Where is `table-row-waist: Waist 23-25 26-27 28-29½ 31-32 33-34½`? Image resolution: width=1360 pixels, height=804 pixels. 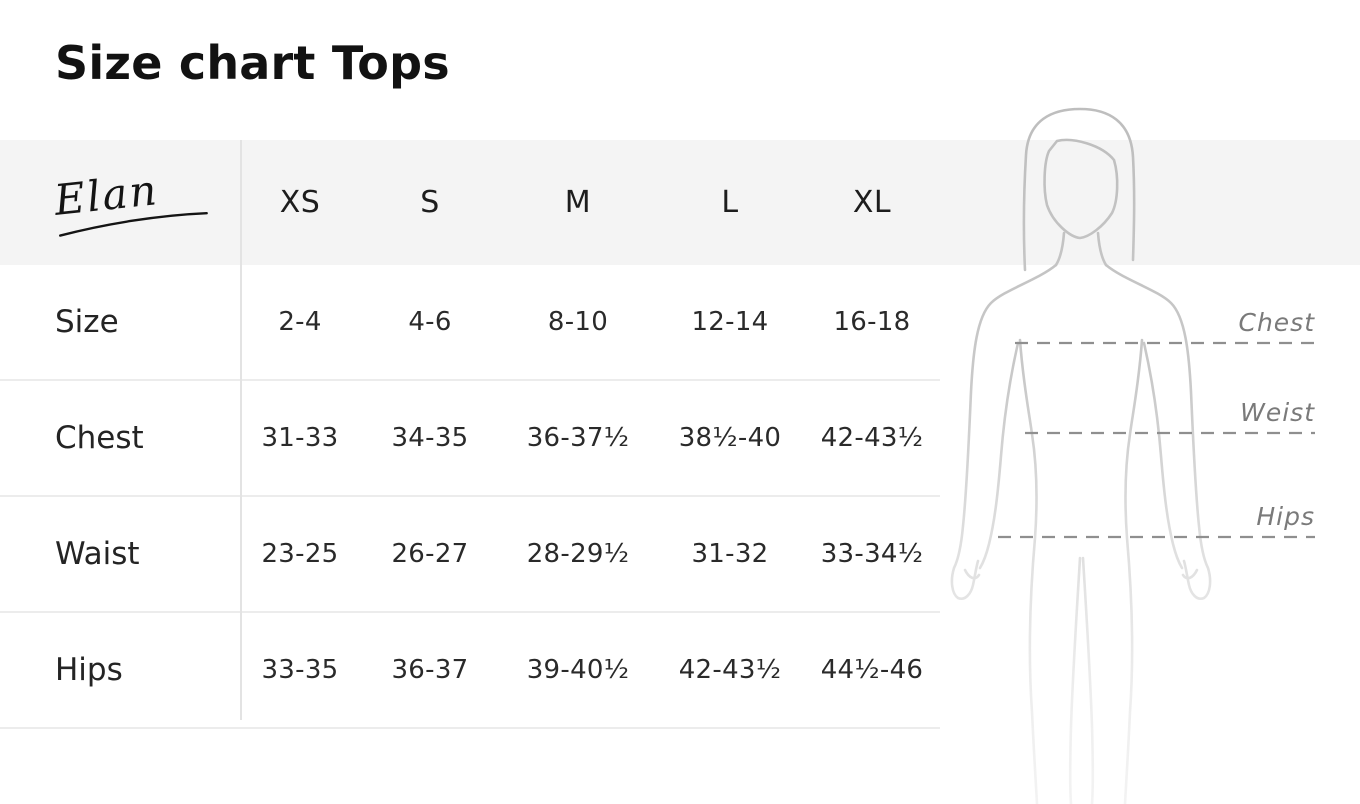 table-row-waist: Waist 23-25 26-27 28-29½ 31-32 33-34½ is located at coordinates (470, 555).